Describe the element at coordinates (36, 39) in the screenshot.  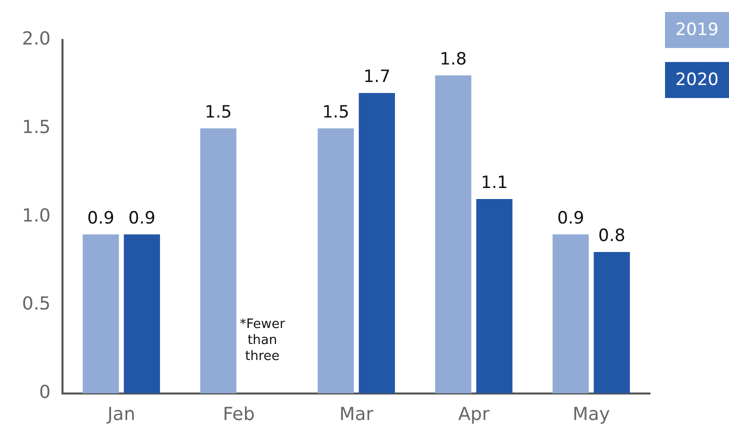
I see `y-tick-label: 2.0` at that location.